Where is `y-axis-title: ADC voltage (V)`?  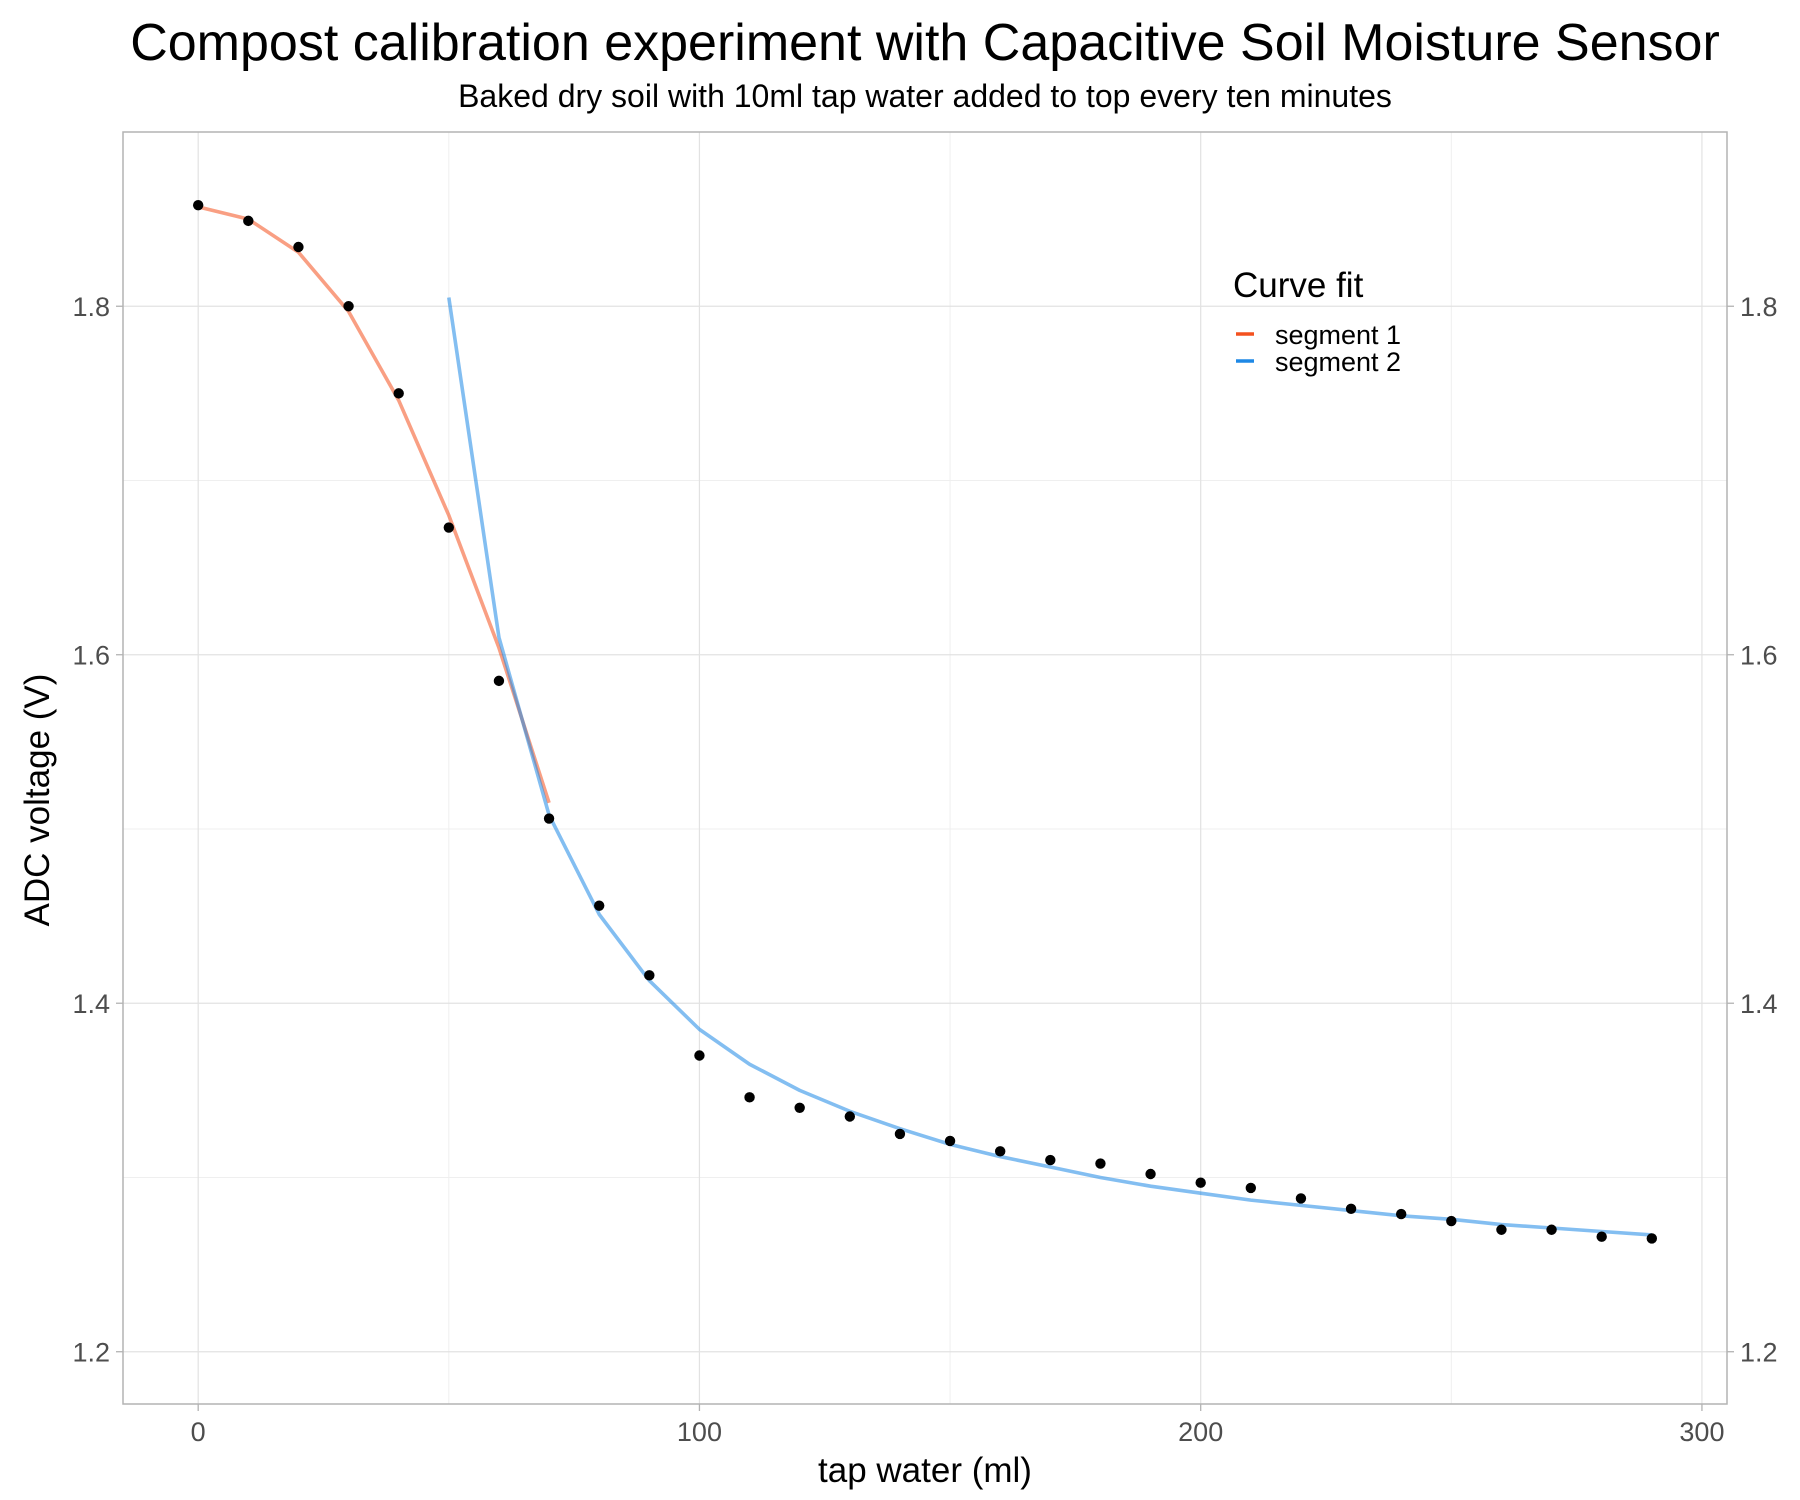
y-axis-title: ADC voltage (V) is located at coordinates (37, 800).